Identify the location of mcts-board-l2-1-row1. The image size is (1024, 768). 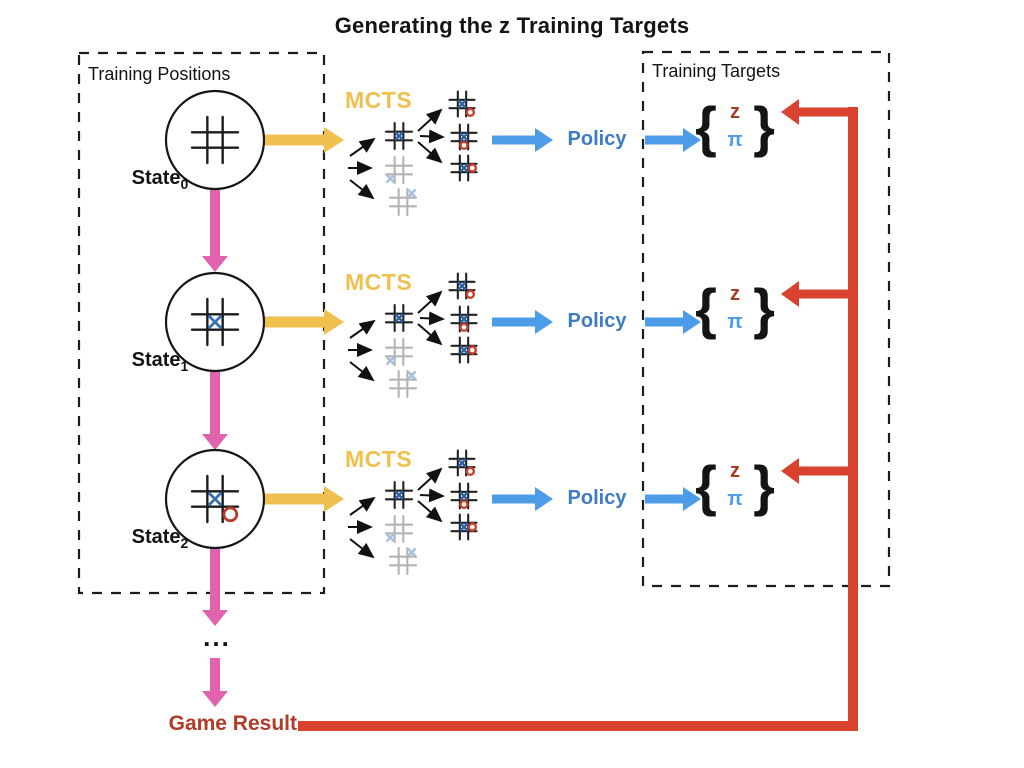
(464, 319).